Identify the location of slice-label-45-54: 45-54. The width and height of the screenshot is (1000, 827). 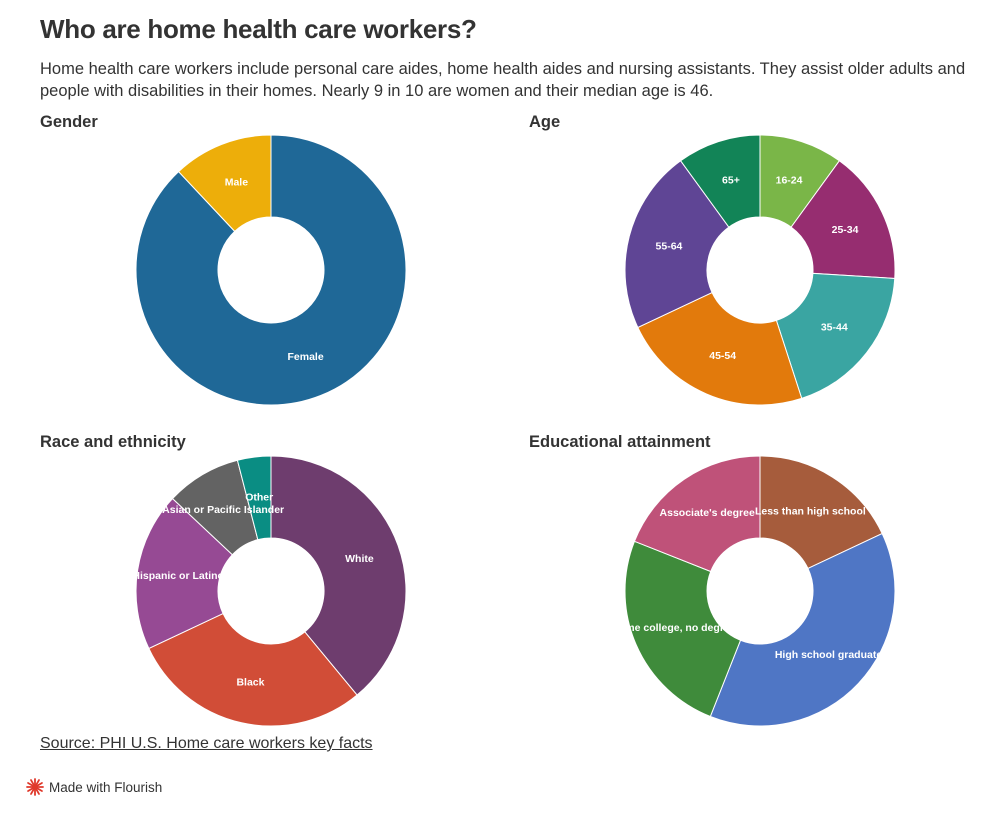
(722, 356).